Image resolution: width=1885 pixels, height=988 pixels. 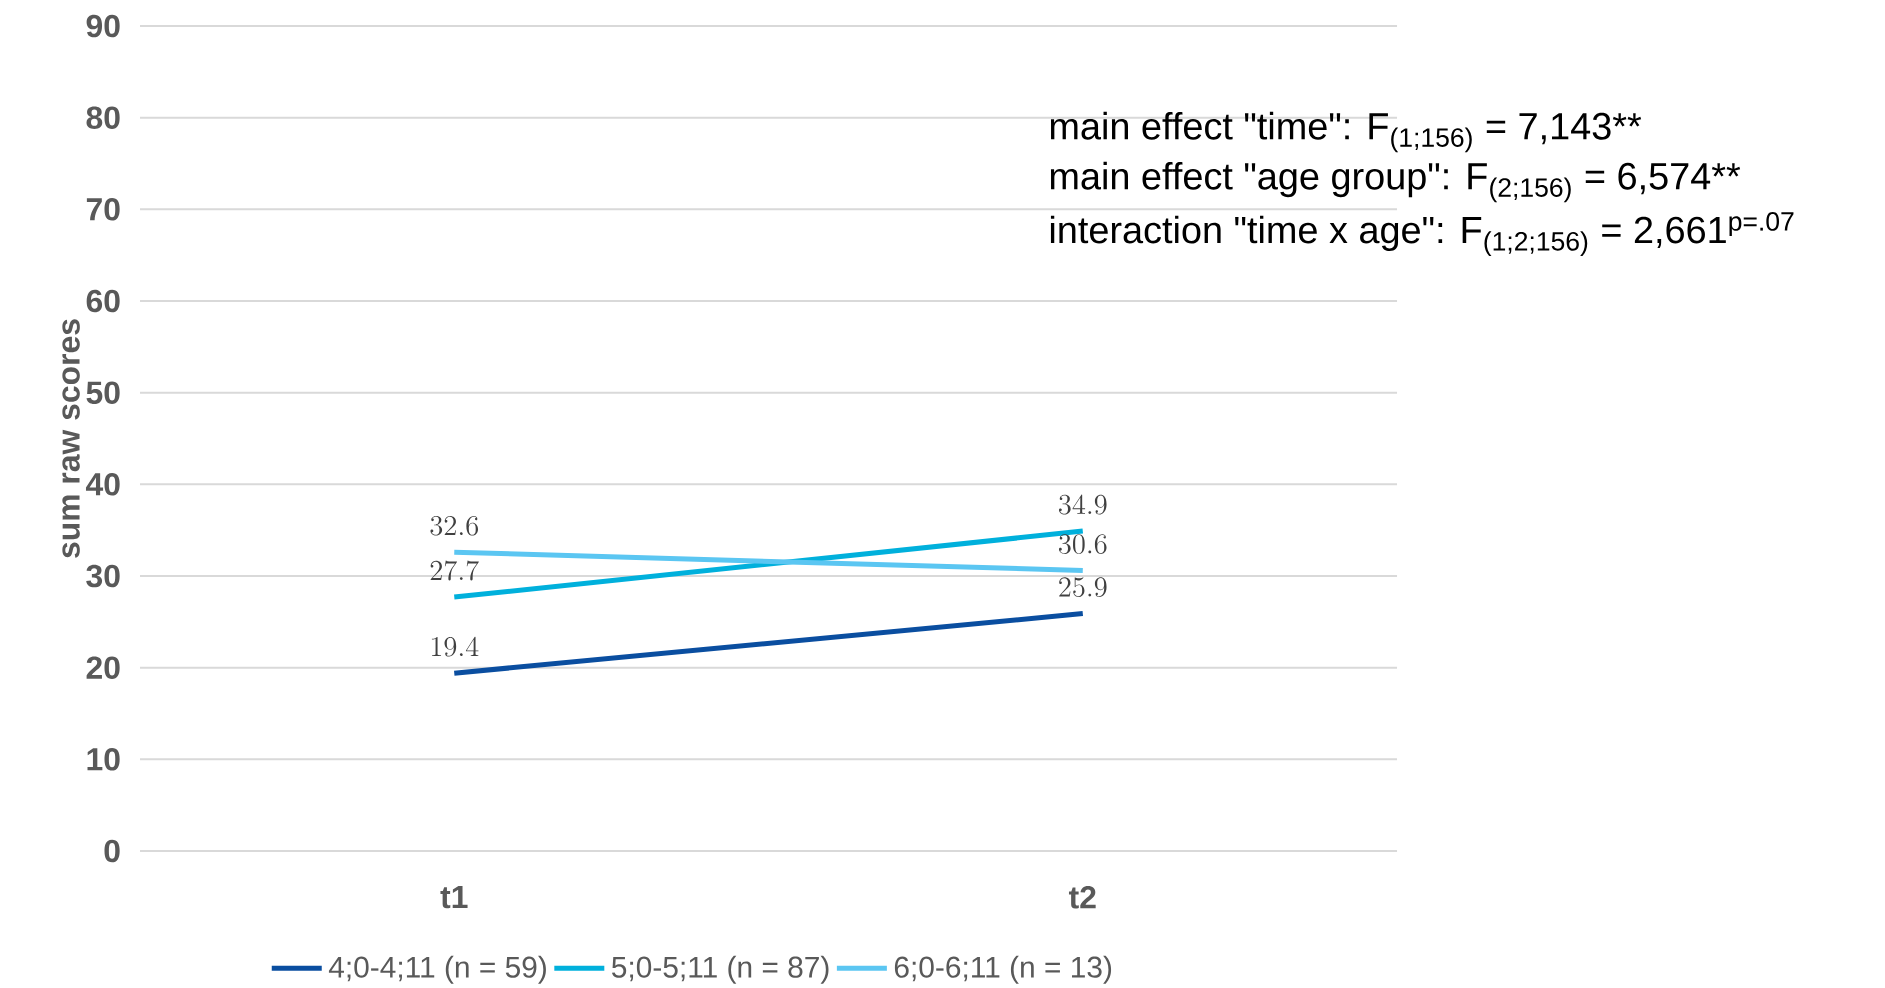 What do you see at coordinates (1346, 131) in the screenshot?
I see `annotation: main effect "time": F$_{(1;156)}$ = 7,143**` at bounding box center [1346, 131].